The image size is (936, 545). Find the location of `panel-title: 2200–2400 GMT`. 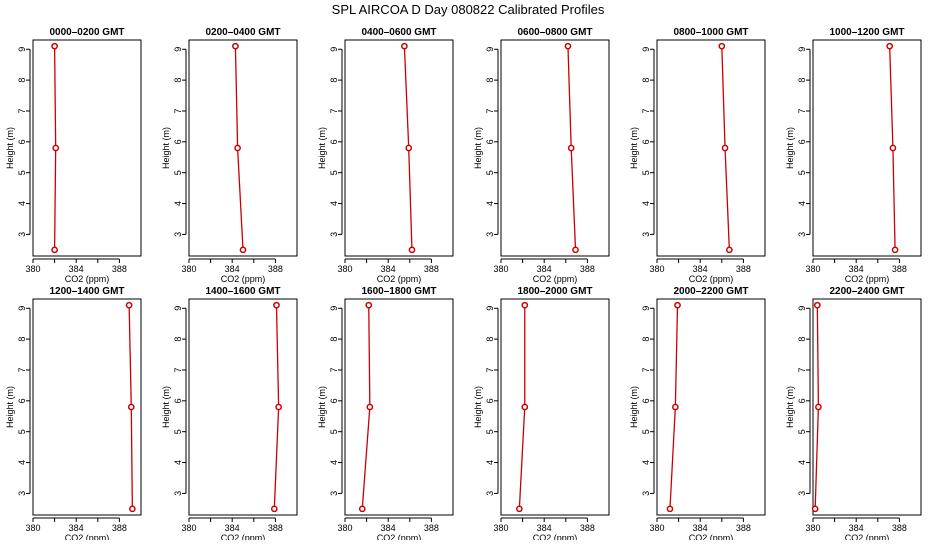

panel-title: 2200–2400 GMT is located at coordinates (866, 291).